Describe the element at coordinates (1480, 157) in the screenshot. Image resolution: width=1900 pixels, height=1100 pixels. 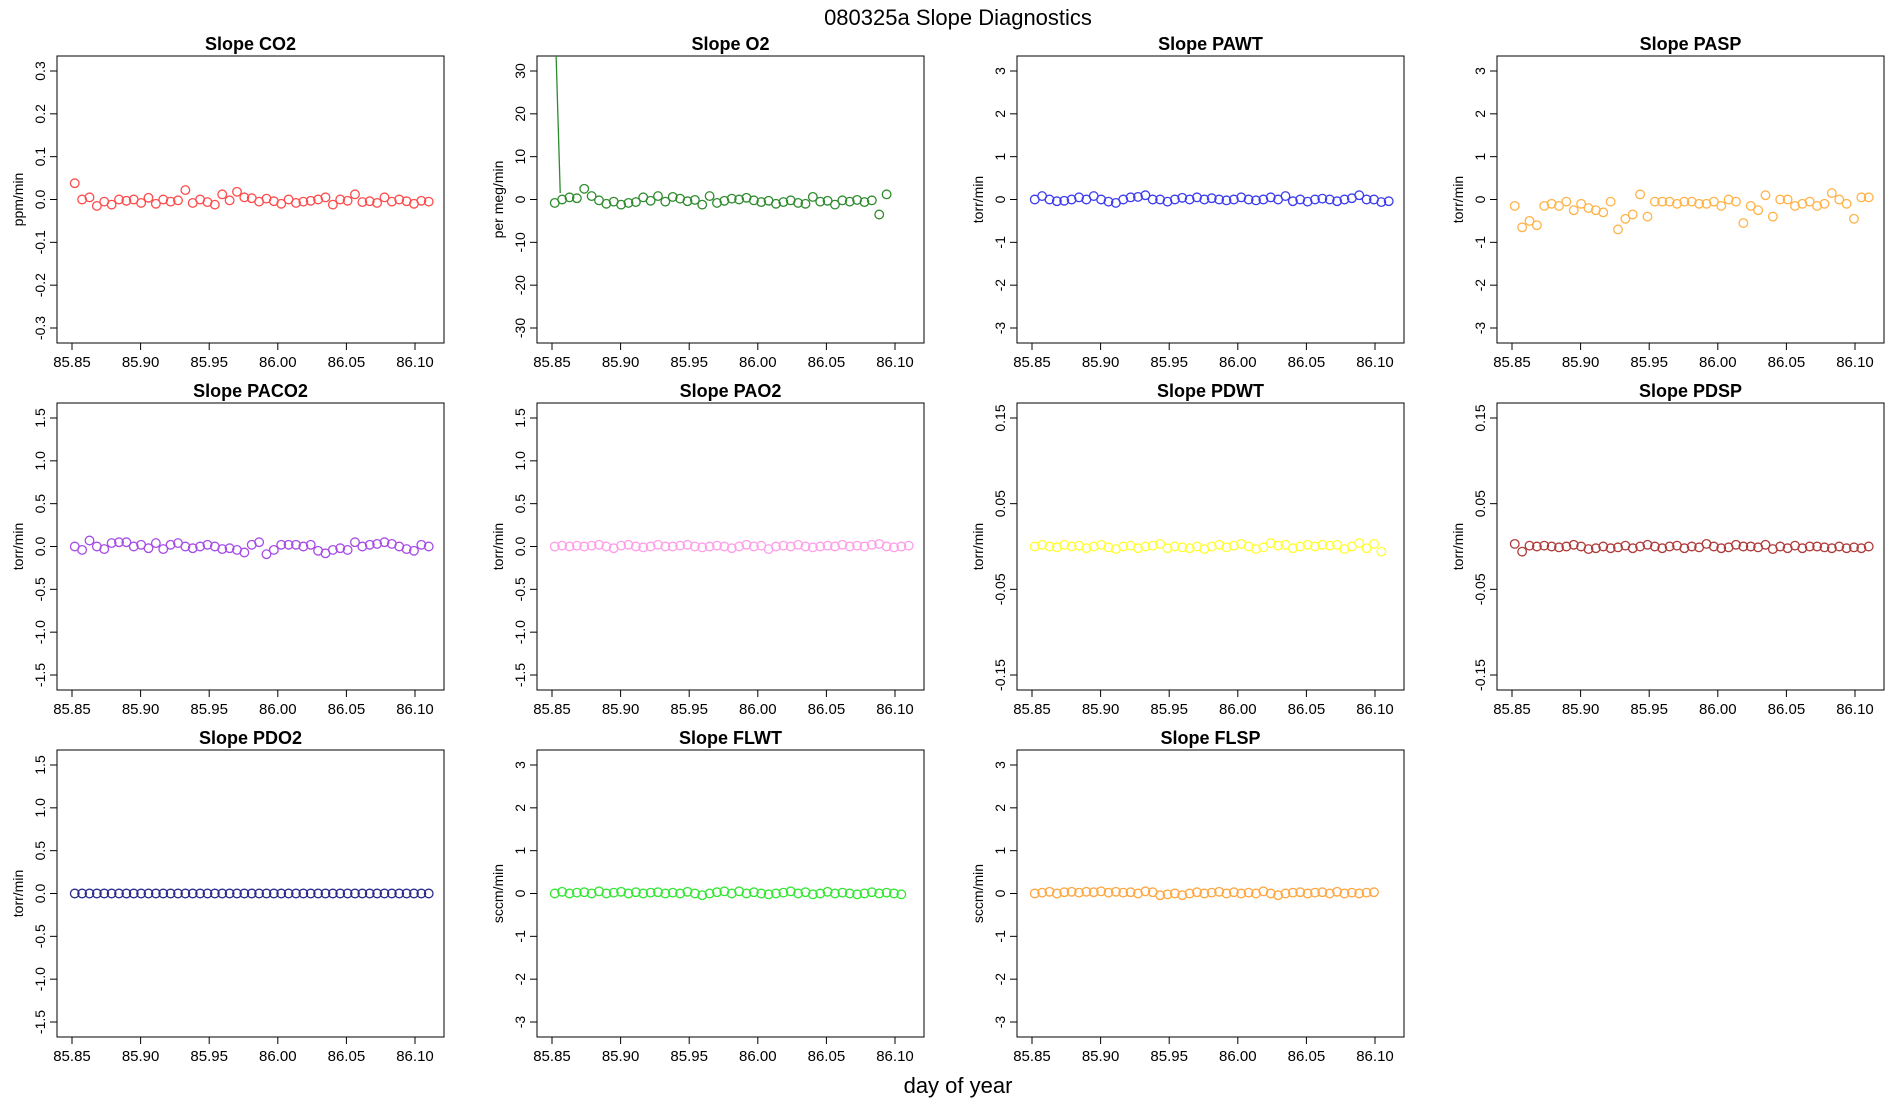
I see `y-tick-label: 1` at that location.